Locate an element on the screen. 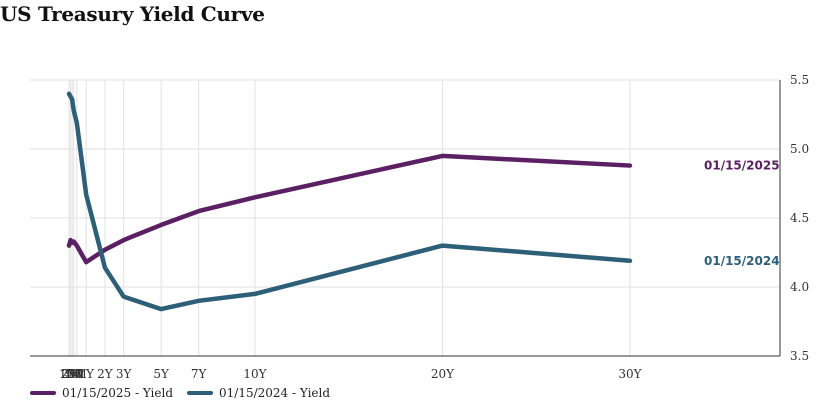 The image size is (823, 409). x-tick-label: 6M is located at coordinates (77, 374).